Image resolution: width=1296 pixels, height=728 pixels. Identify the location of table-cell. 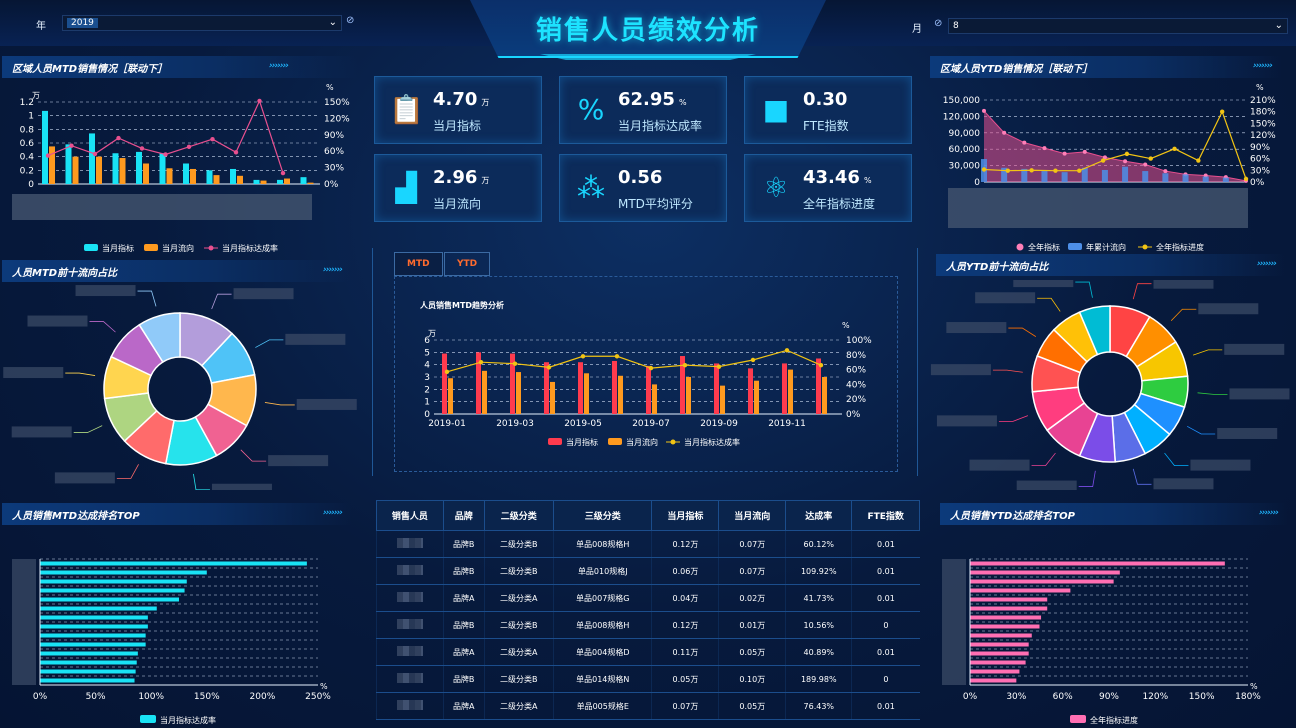
(410, 571).